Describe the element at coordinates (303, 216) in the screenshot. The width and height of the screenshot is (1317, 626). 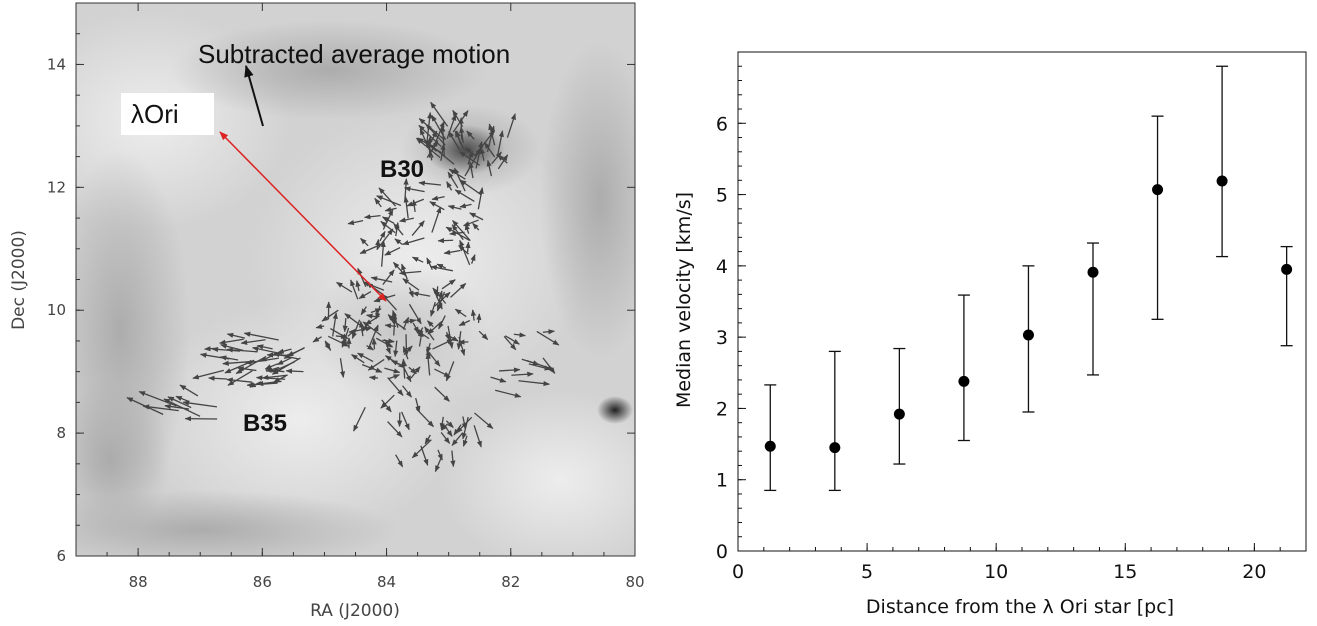
I see `distance-arrow` at that location.